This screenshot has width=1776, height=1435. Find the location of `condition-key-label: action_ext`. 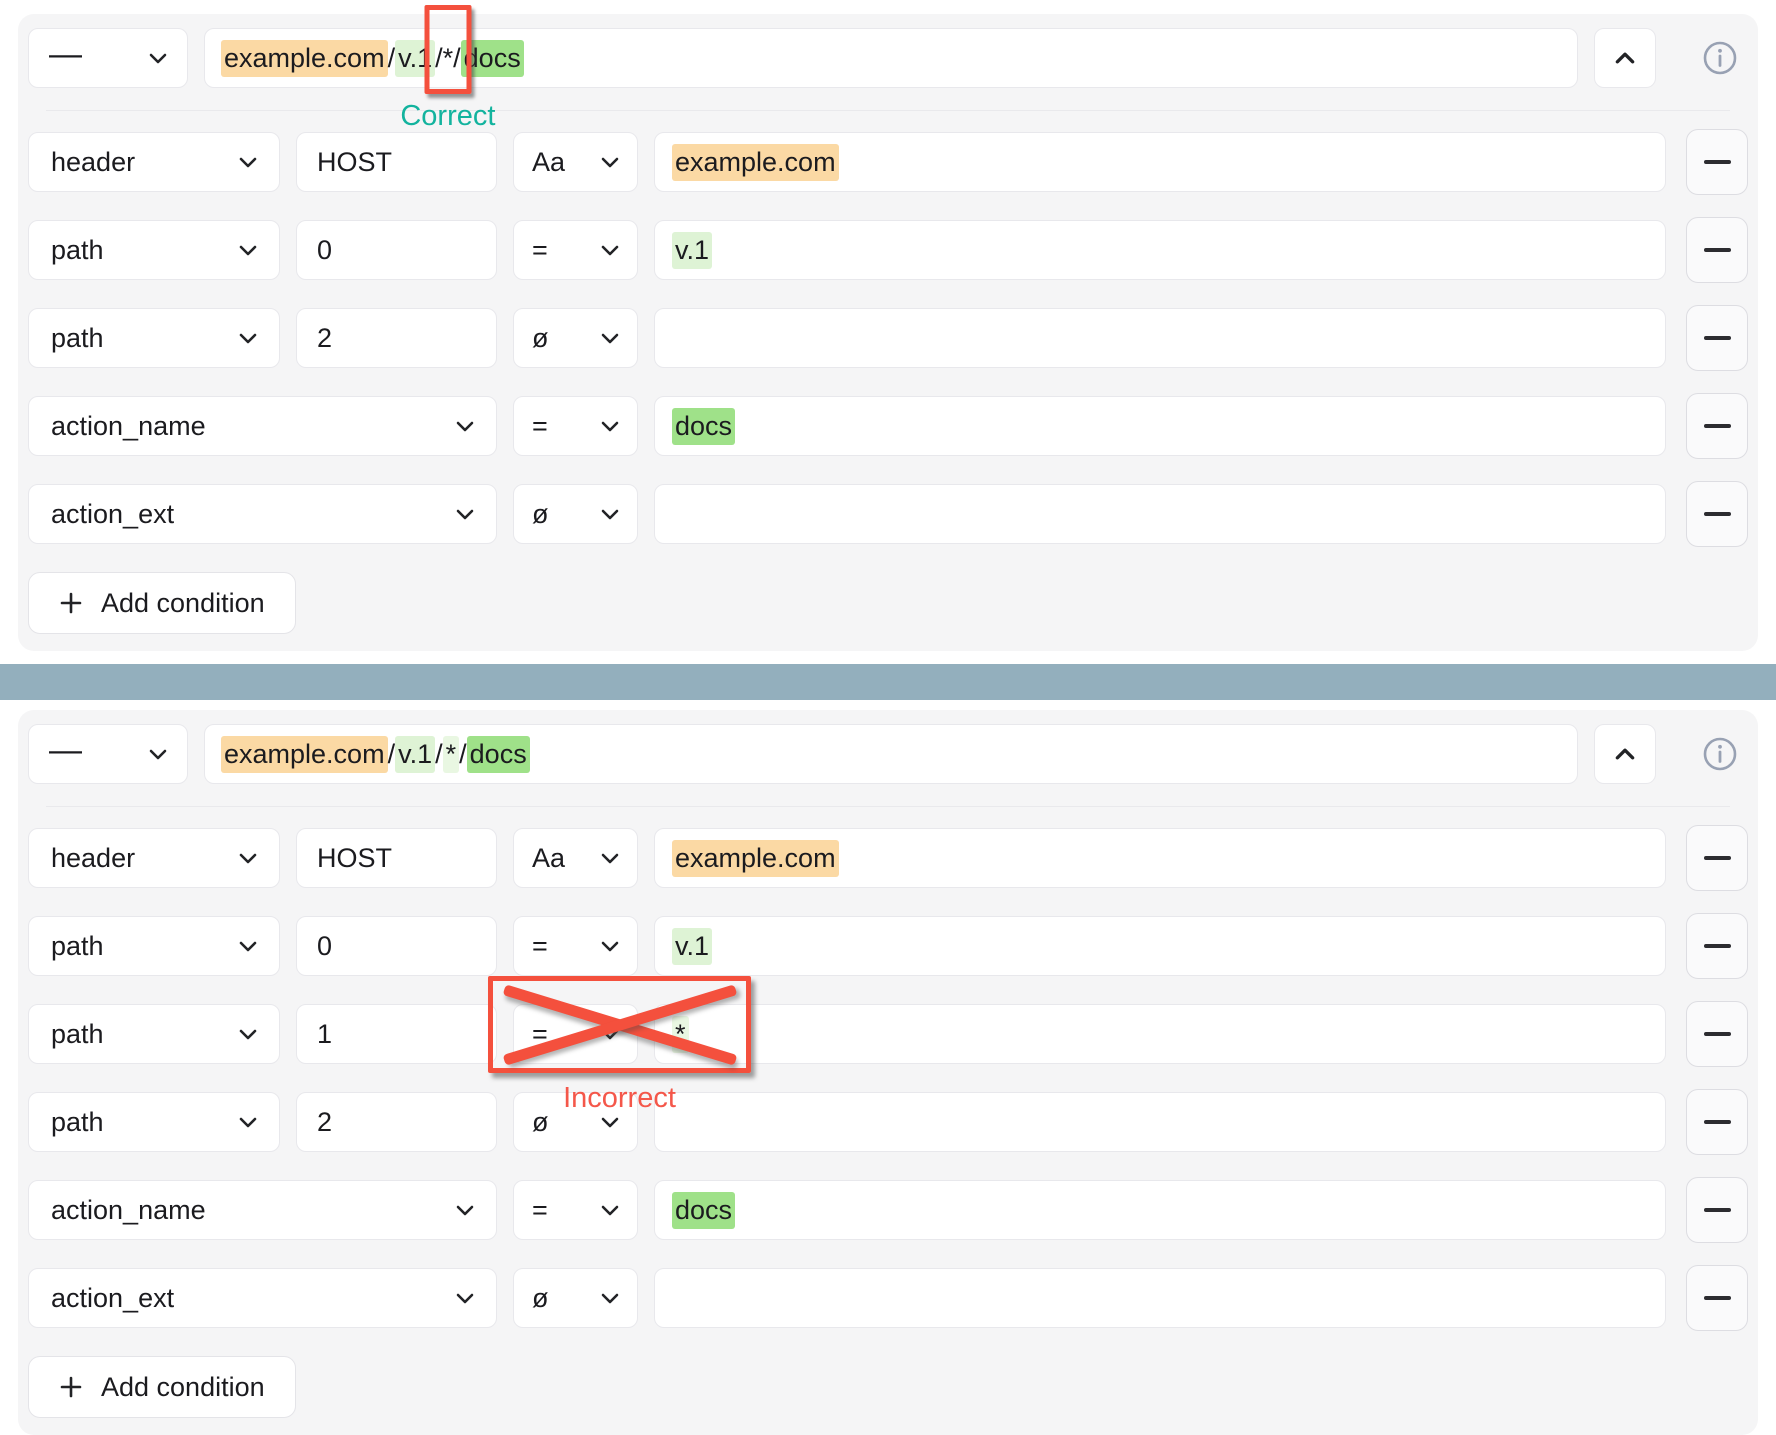

condition-key-label: action_ext is located at coordinates (113, 513).